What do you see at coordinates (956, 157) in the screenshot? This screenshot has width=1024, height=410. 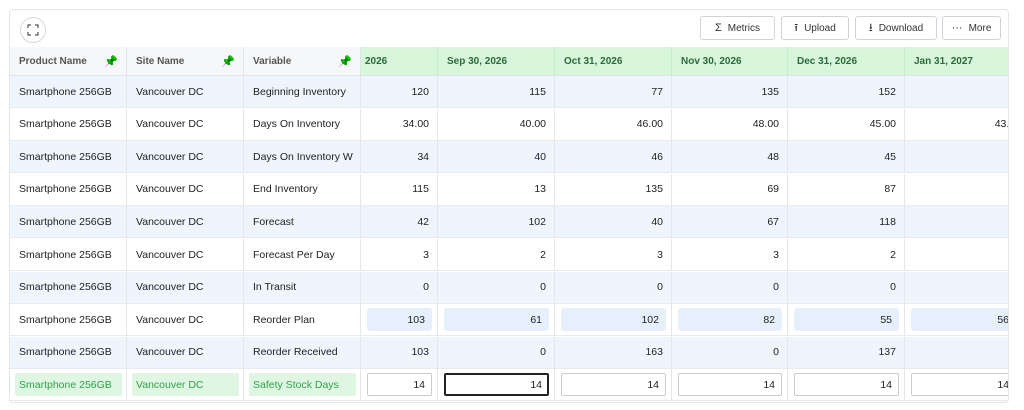 I see `value-cell: 43` at bounding box center [956, 157].